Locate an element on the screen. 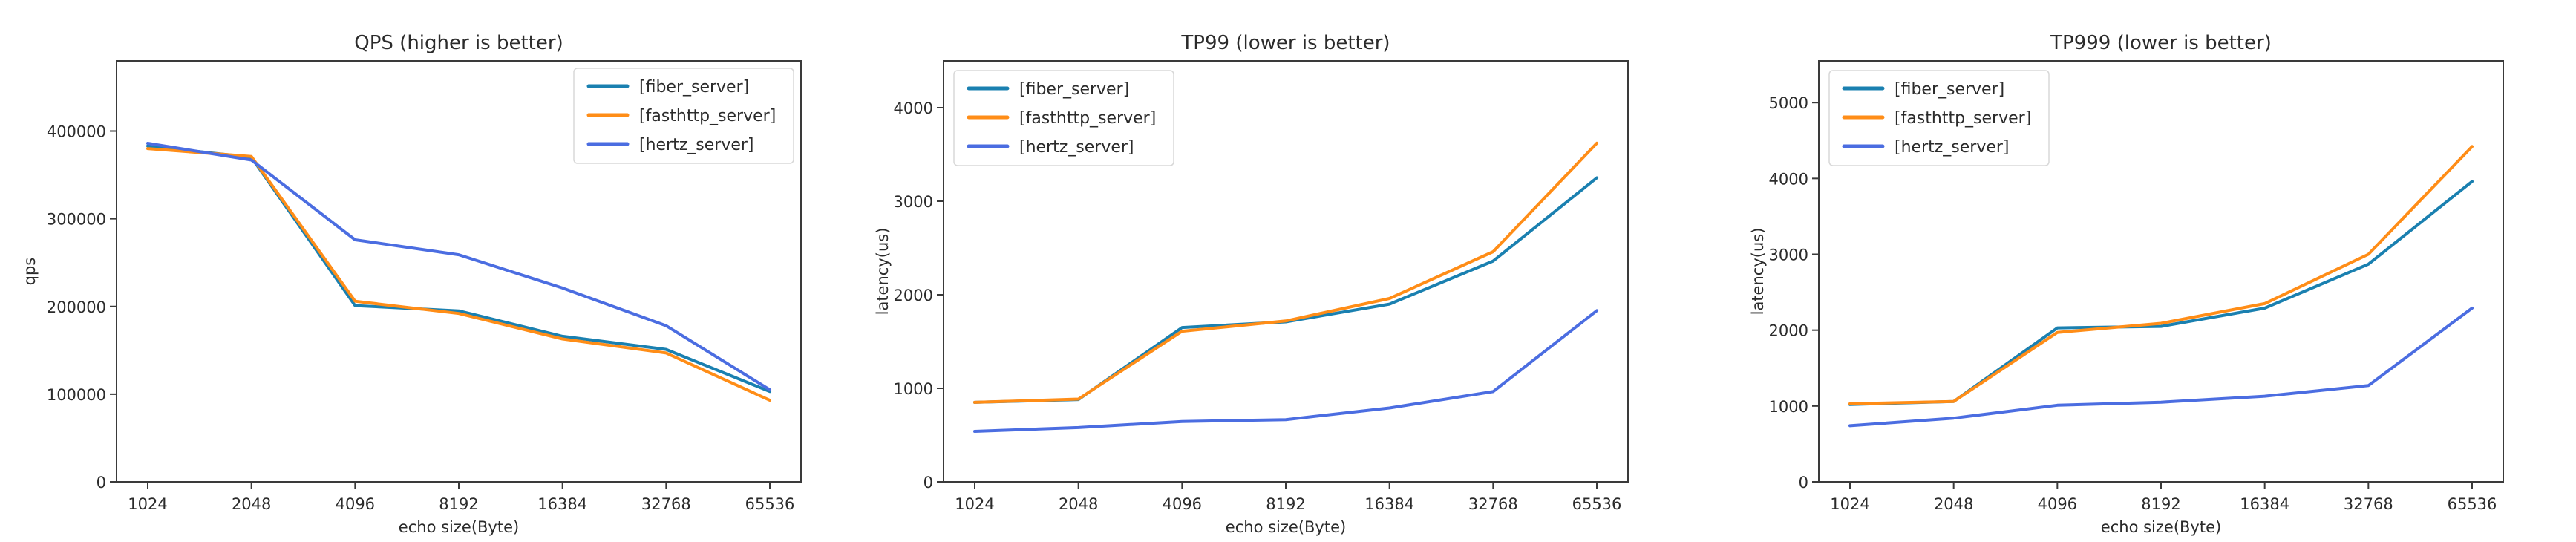 The width and height of the screenshot is (2576, 542). y-tick-label: 200000 is located at coordinates (76, 307).